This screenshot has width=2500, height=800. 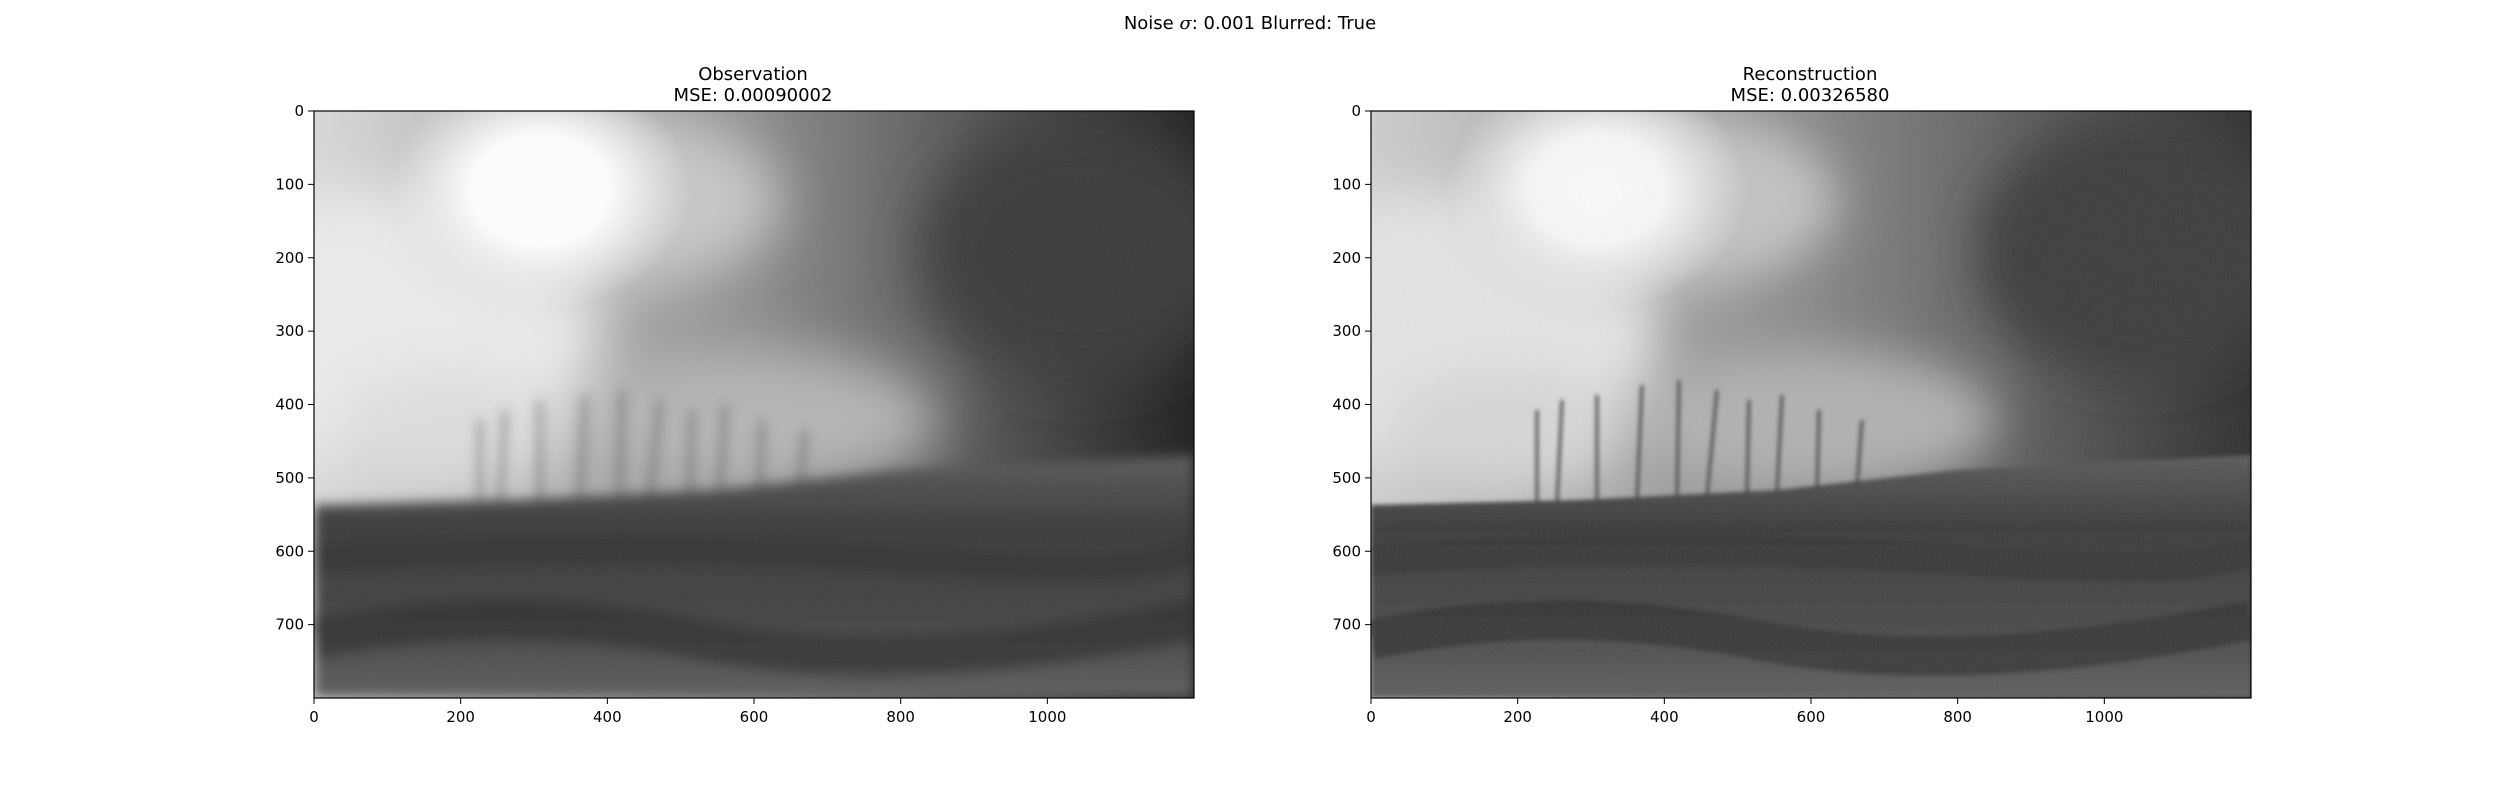 I want to click on reconstruction-ytick-label: 0, so click(x=1356, y=111).